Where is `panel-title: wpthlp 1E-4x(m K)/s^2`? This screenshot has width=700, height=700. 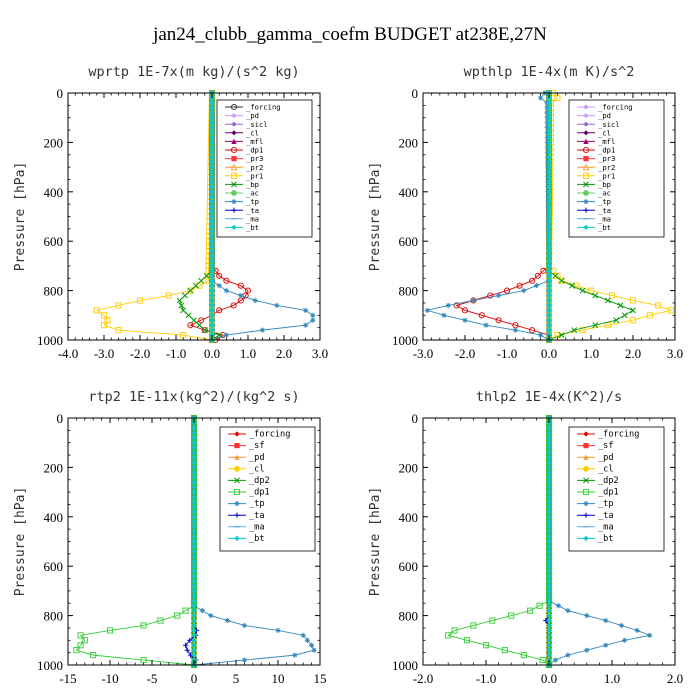
panel-title: wpthlp 1E-4x(m K)/s^2 is located at coordinates (549, 72).